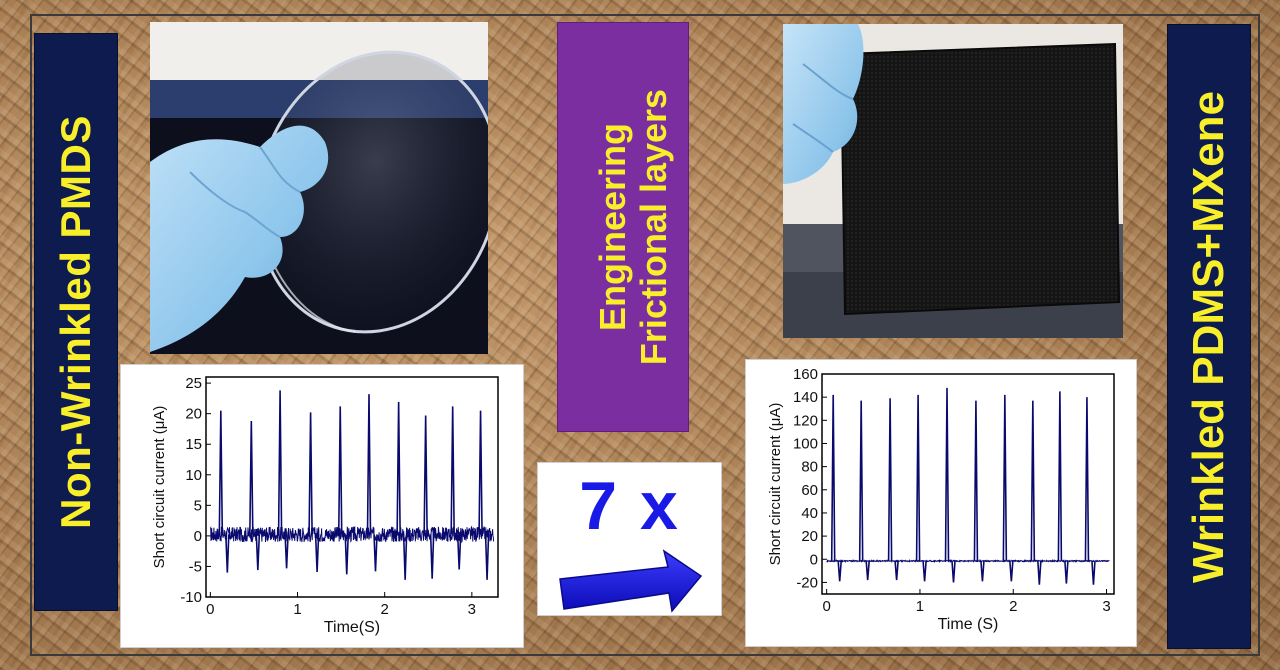 The width and height of the screenshot is (1280, 670). I want to click on engineering-frictional-layers-label: Engineering Frictional layers, so click(623, 227).